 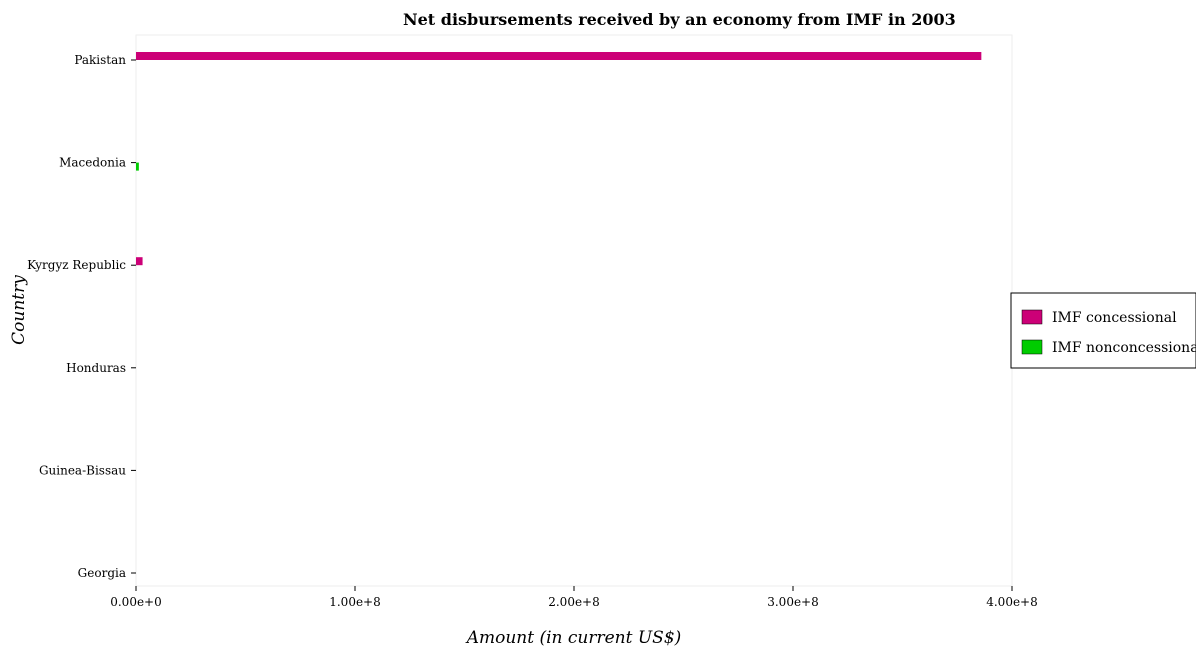 What do you see at coordinates (82, 470) in the screenshot?
I see `y-tick-label: Guinea-Bissau` at bounding box center [82, 470].